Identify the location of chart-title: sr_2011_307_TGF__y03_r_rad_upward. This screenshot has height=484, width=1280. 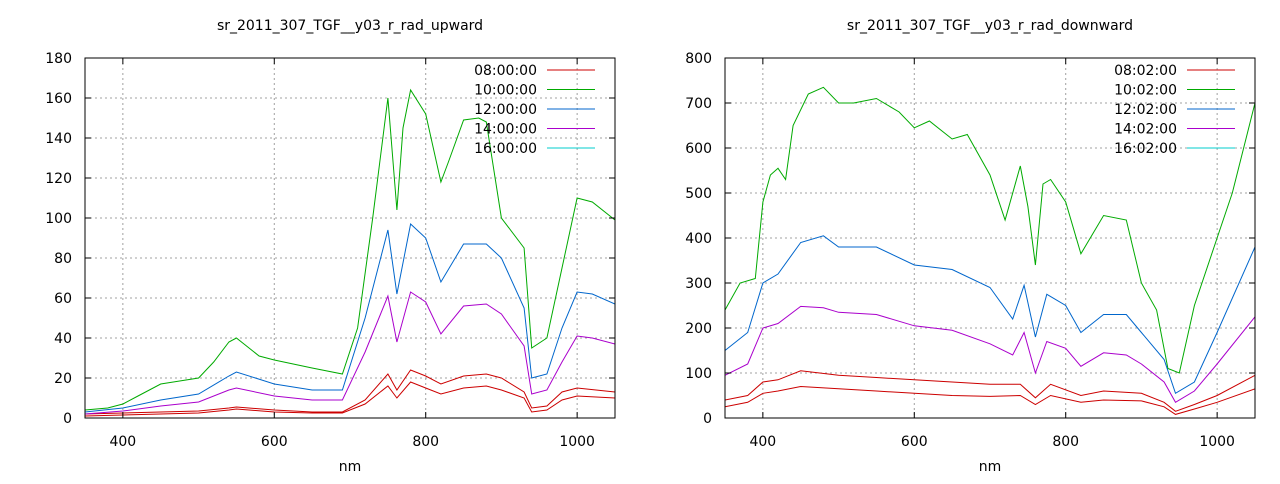
(350, 26).